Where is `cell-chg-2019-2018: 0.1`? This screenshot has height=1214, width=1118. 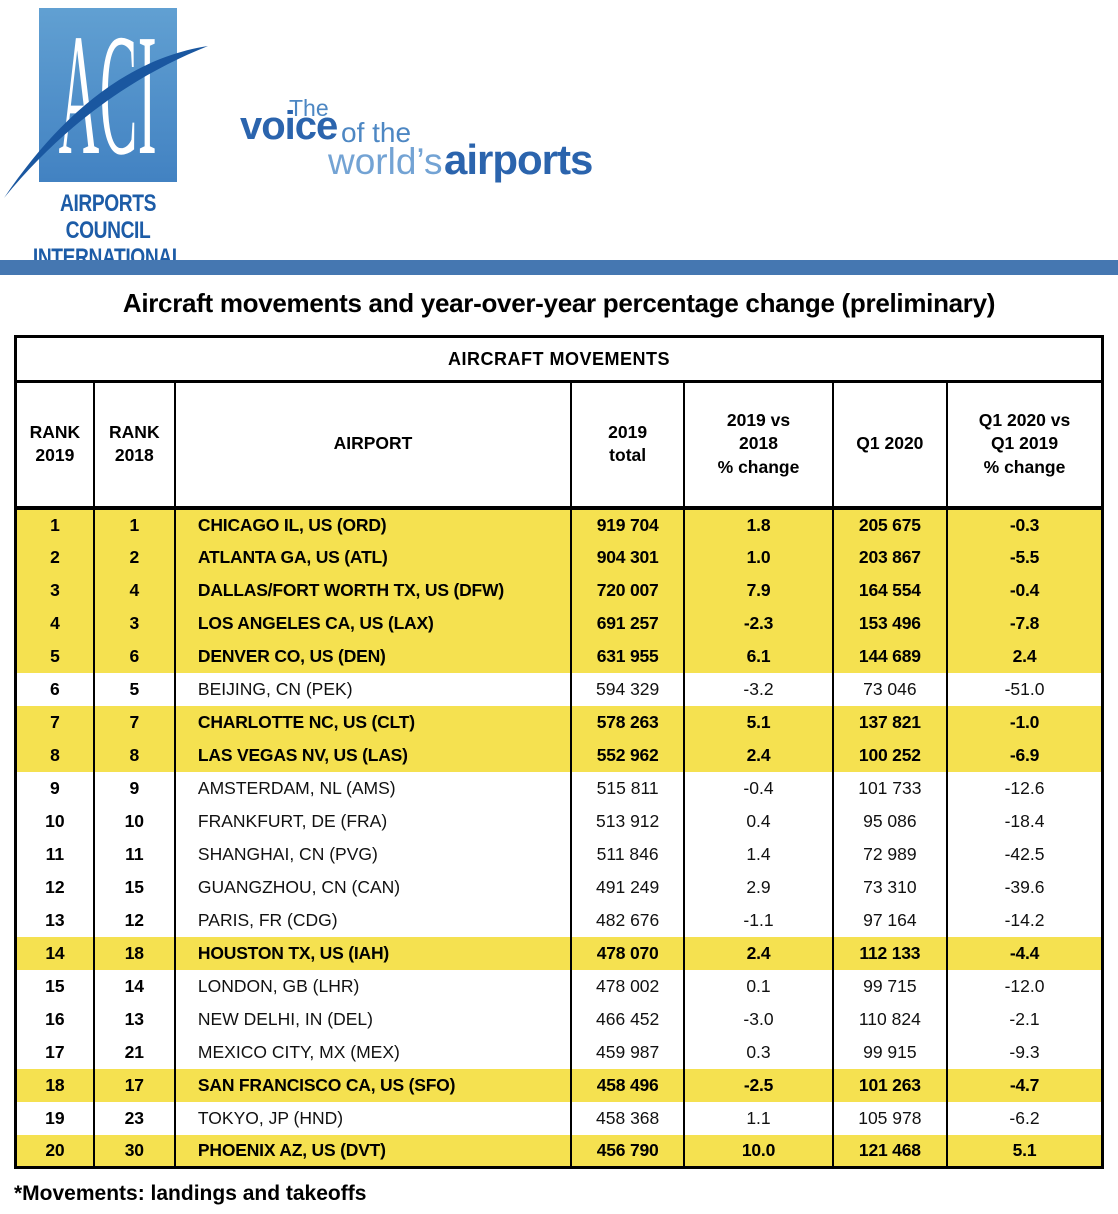 cell-chg-2019-2018: 0.1 is located at coordinates (758, 986).